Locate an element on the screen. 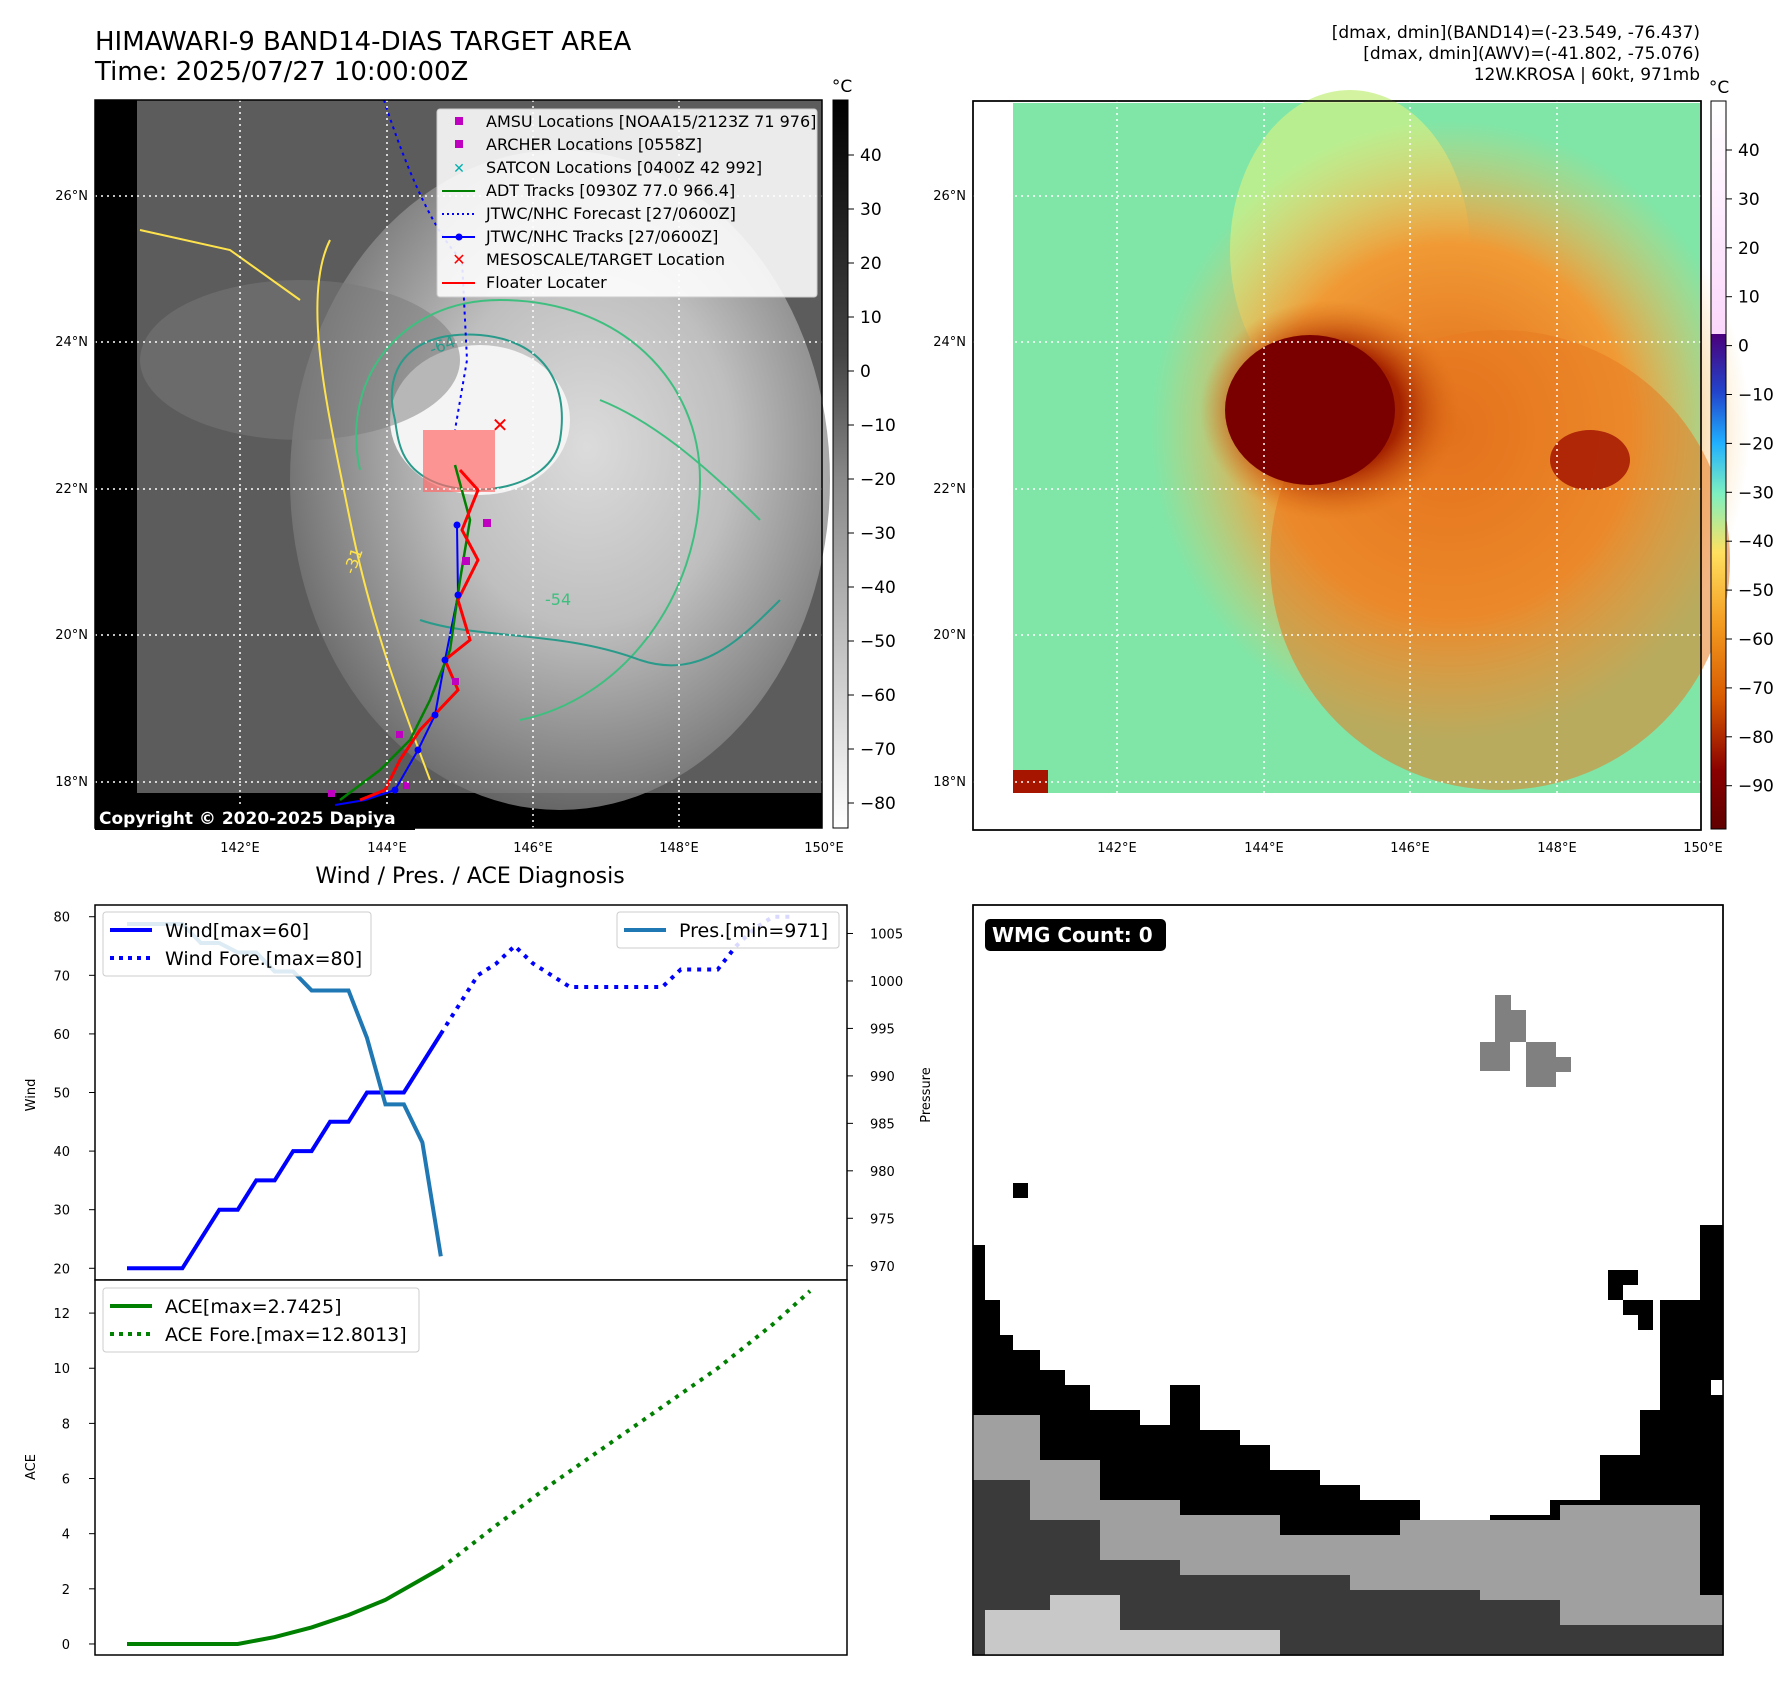 Image resolution: width=1788 pixels, height=1690 pixels. svg-text: 26°N is located at coordinates (71, 196).